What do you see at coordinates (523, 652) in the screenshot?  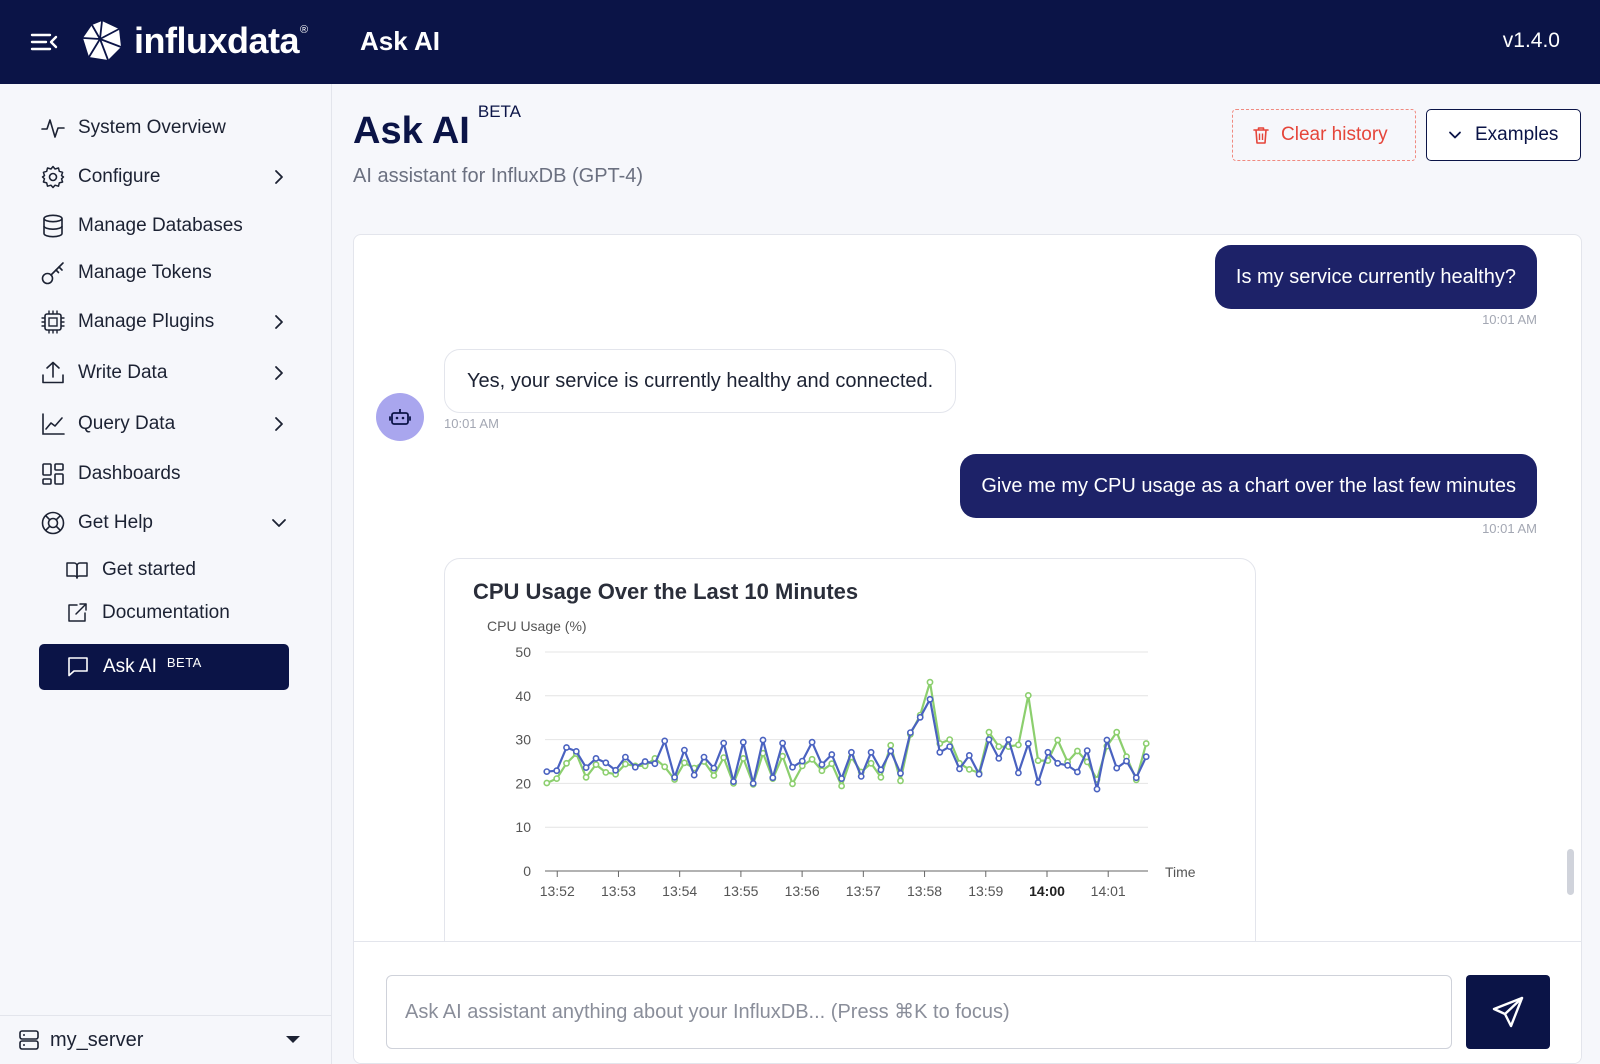 I see `y-tick-label: 50` at bounding box center [523, 652].